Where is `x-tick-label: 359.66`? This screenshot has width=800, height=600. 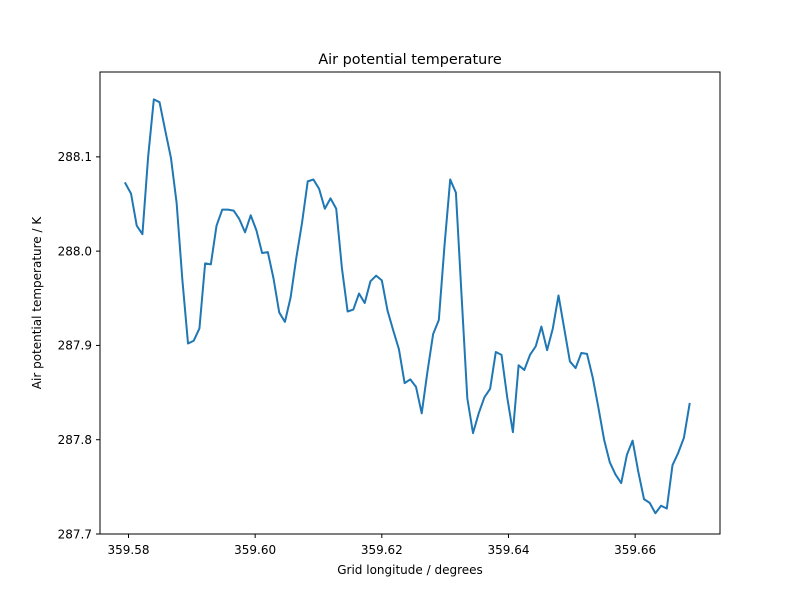 x-tick-label: 359.66 is located at coordinates (635, 550).